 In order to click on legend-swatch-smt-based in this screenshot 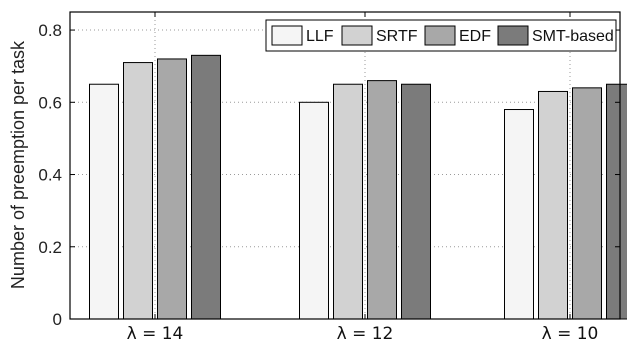, I will do `click(513, 35)`.